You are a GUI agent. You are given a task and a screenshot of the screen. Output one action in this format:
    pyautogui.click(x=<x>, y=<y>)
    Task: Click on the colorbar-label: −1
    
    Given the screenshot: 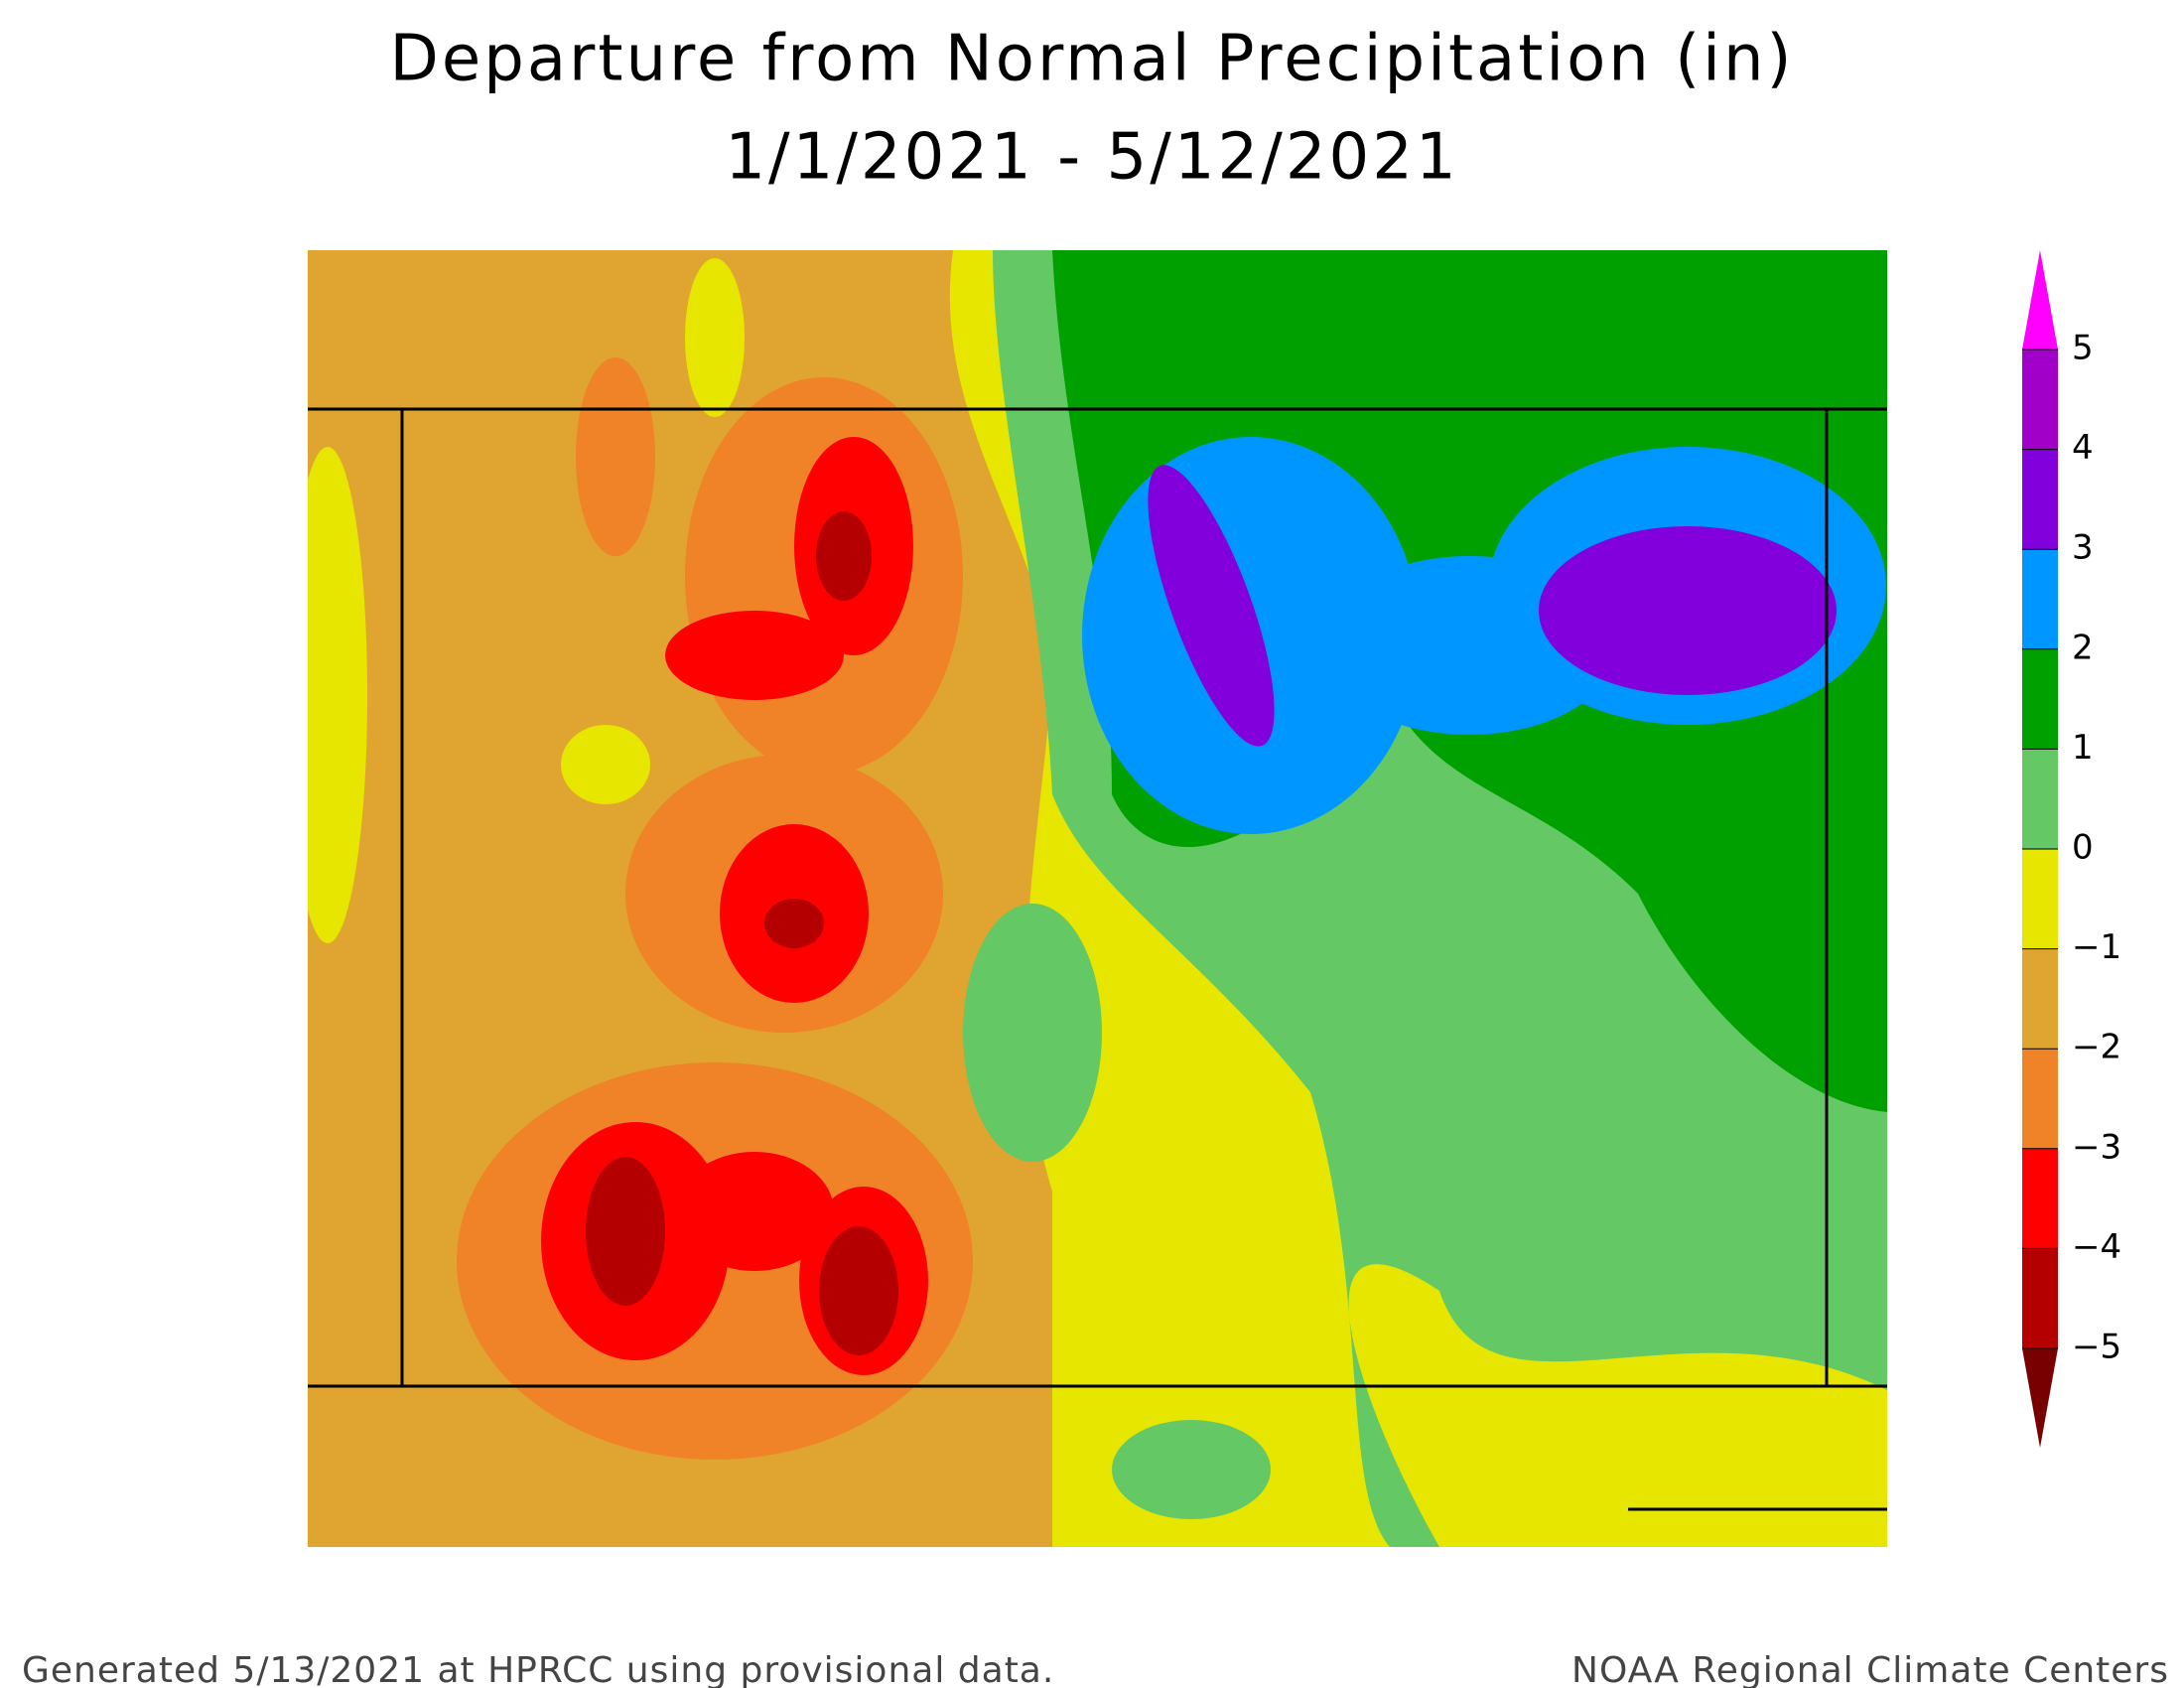 What is the action you would take?
    pyautogui.click(x=2096, y=947)
    